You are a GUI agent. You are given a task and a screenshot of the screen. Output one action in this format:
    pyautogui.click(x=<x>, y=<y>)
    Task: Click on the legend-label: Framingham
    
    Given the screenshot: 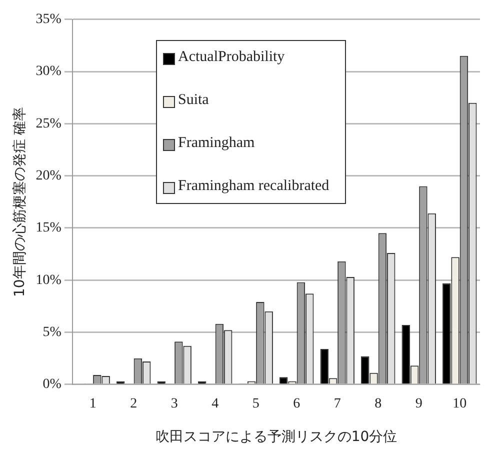 What is the action you would take?
    pyautogui.click(x=216, y=143)
    